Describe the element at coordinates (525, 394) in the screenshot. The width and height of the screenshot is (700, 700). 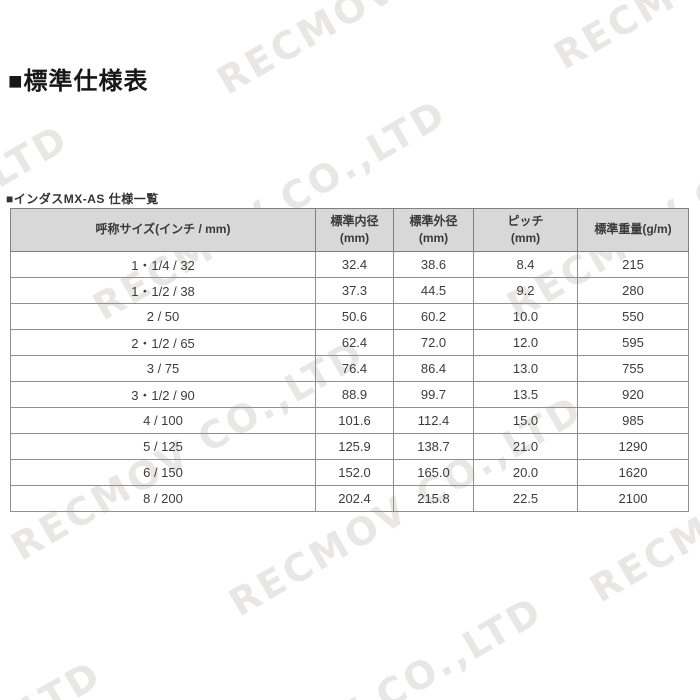
I see `cell-r6-c4: 13.5` at that location.